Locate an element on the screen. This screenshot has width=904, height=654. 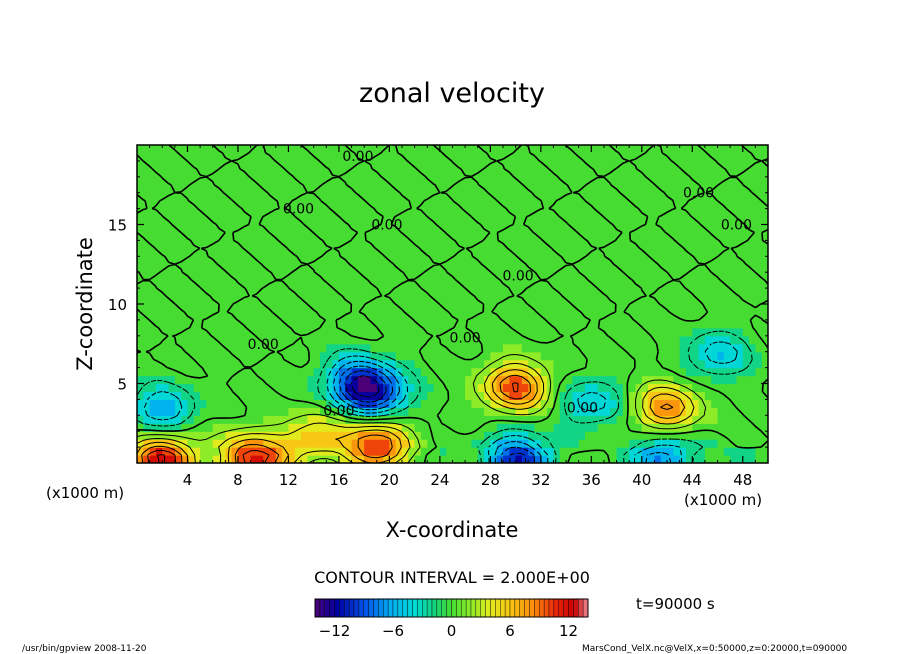
x-tick-label: 36 is located at coordinates (591, 480).